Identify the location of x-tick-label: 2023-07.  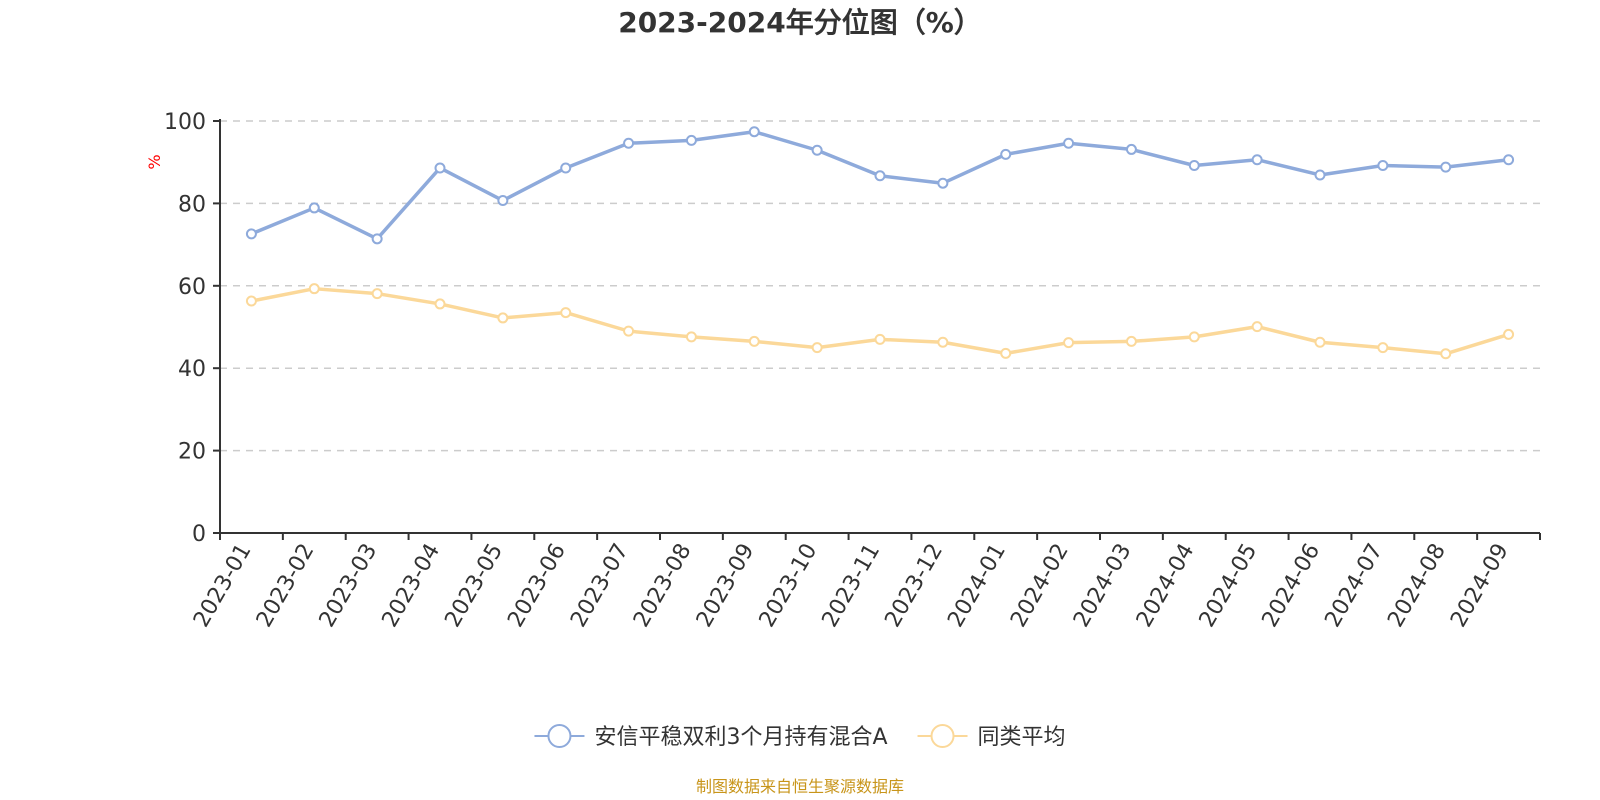
(600, 586).